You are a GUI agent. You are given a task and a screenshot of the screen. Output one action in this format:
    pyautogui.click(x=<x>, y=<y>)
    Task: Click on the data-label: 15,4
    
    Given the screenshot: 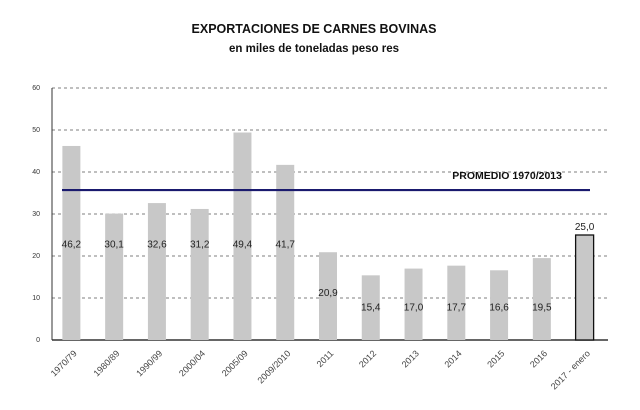 What is the action you would take?
    pyautogui.click(x=371, y=308)
    